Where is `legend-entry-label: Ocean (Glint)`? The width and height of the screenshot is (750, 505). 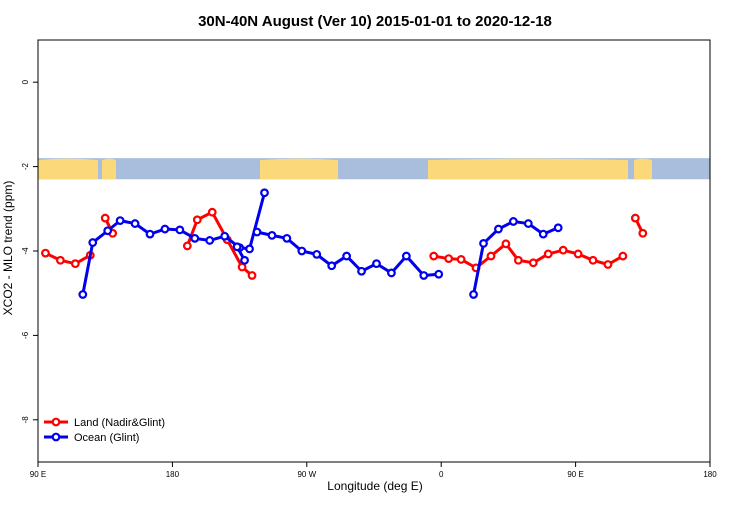 legend-entry-label: Ocean (Glint) is located at coordinates (106, 438).